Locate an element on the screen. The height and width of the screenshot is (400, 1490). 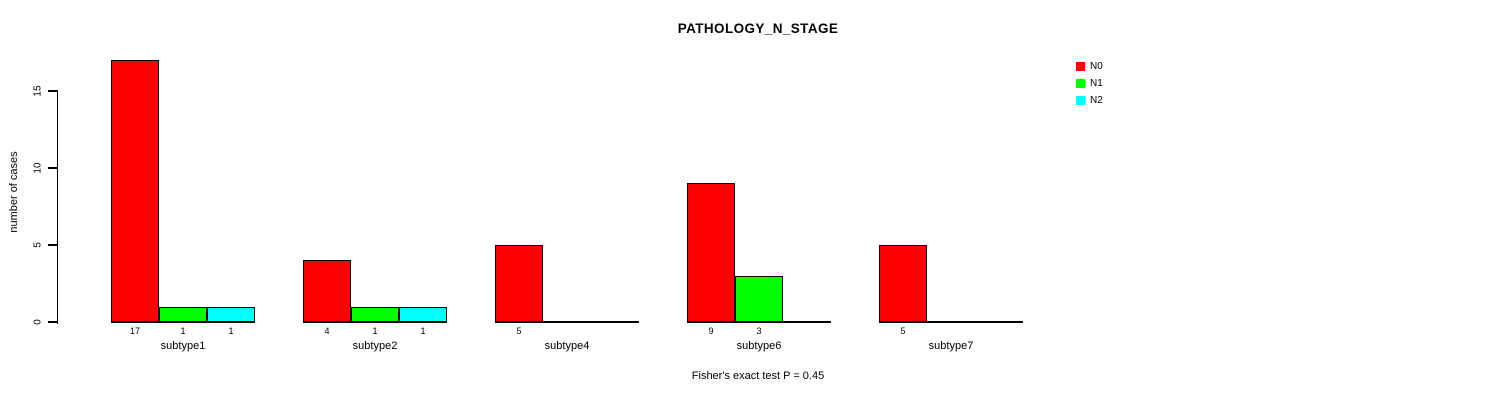
y-tick-label: 0 is located at coordinates (38, 322).